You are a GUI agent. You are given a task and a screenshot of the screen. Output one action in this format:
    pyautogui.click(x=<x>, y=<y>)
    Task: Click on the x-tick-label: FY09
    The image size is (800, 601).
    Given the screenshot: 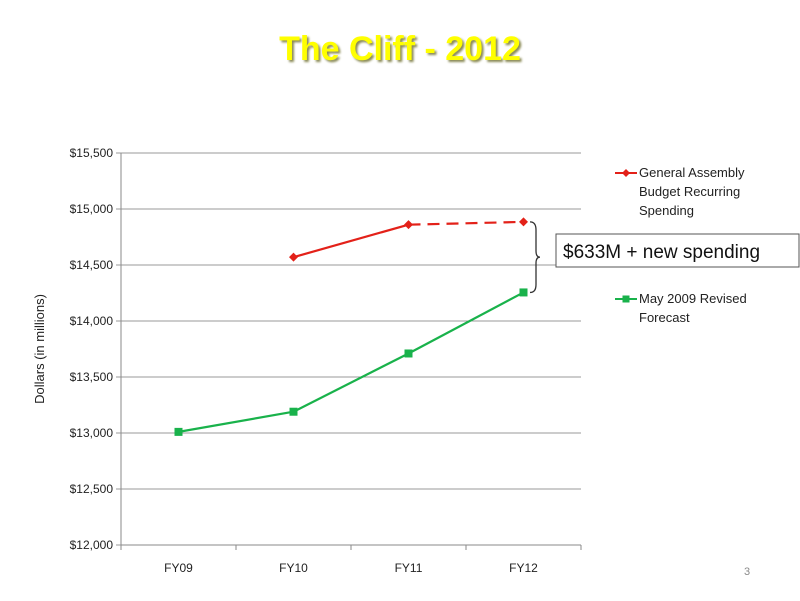 What is the action you would take?
    pyautogui.click(x=178, y=568)
    